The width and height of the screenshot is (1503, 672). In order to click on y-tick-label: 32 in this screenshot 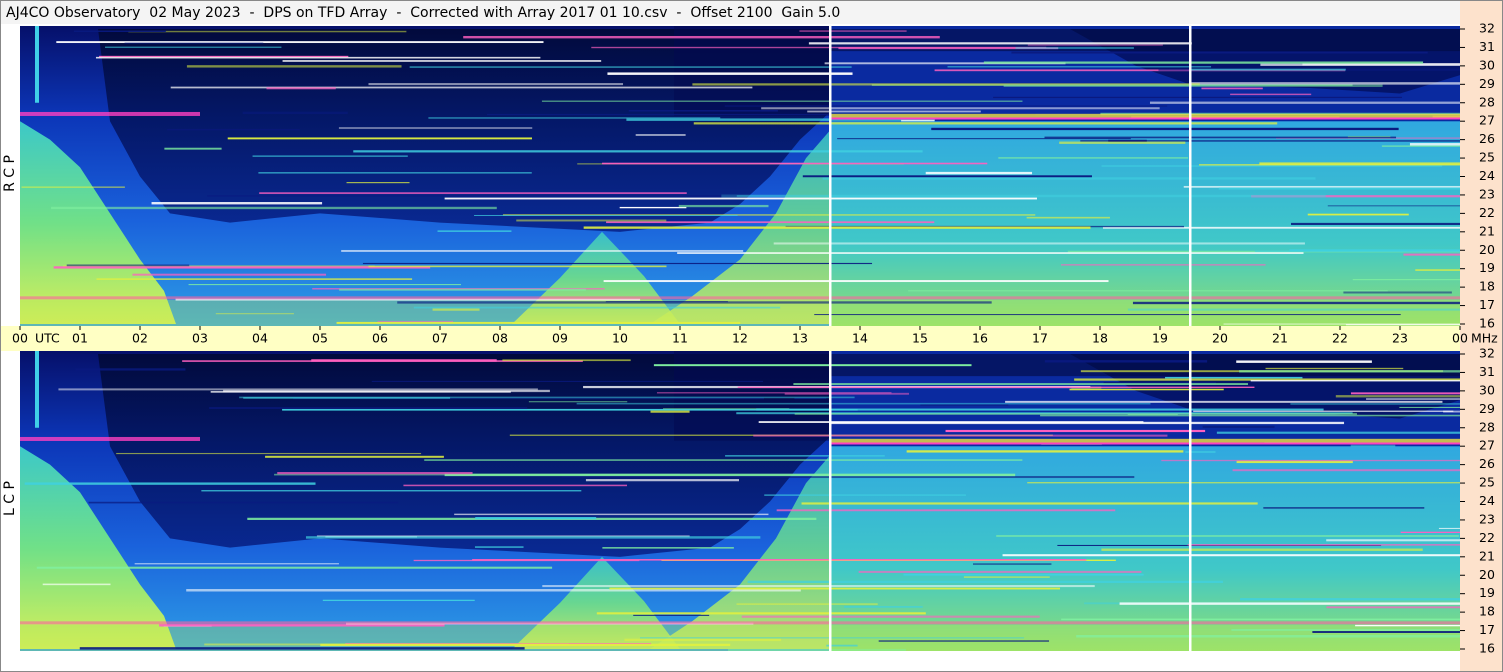, I will do `click(1487, 353)`.